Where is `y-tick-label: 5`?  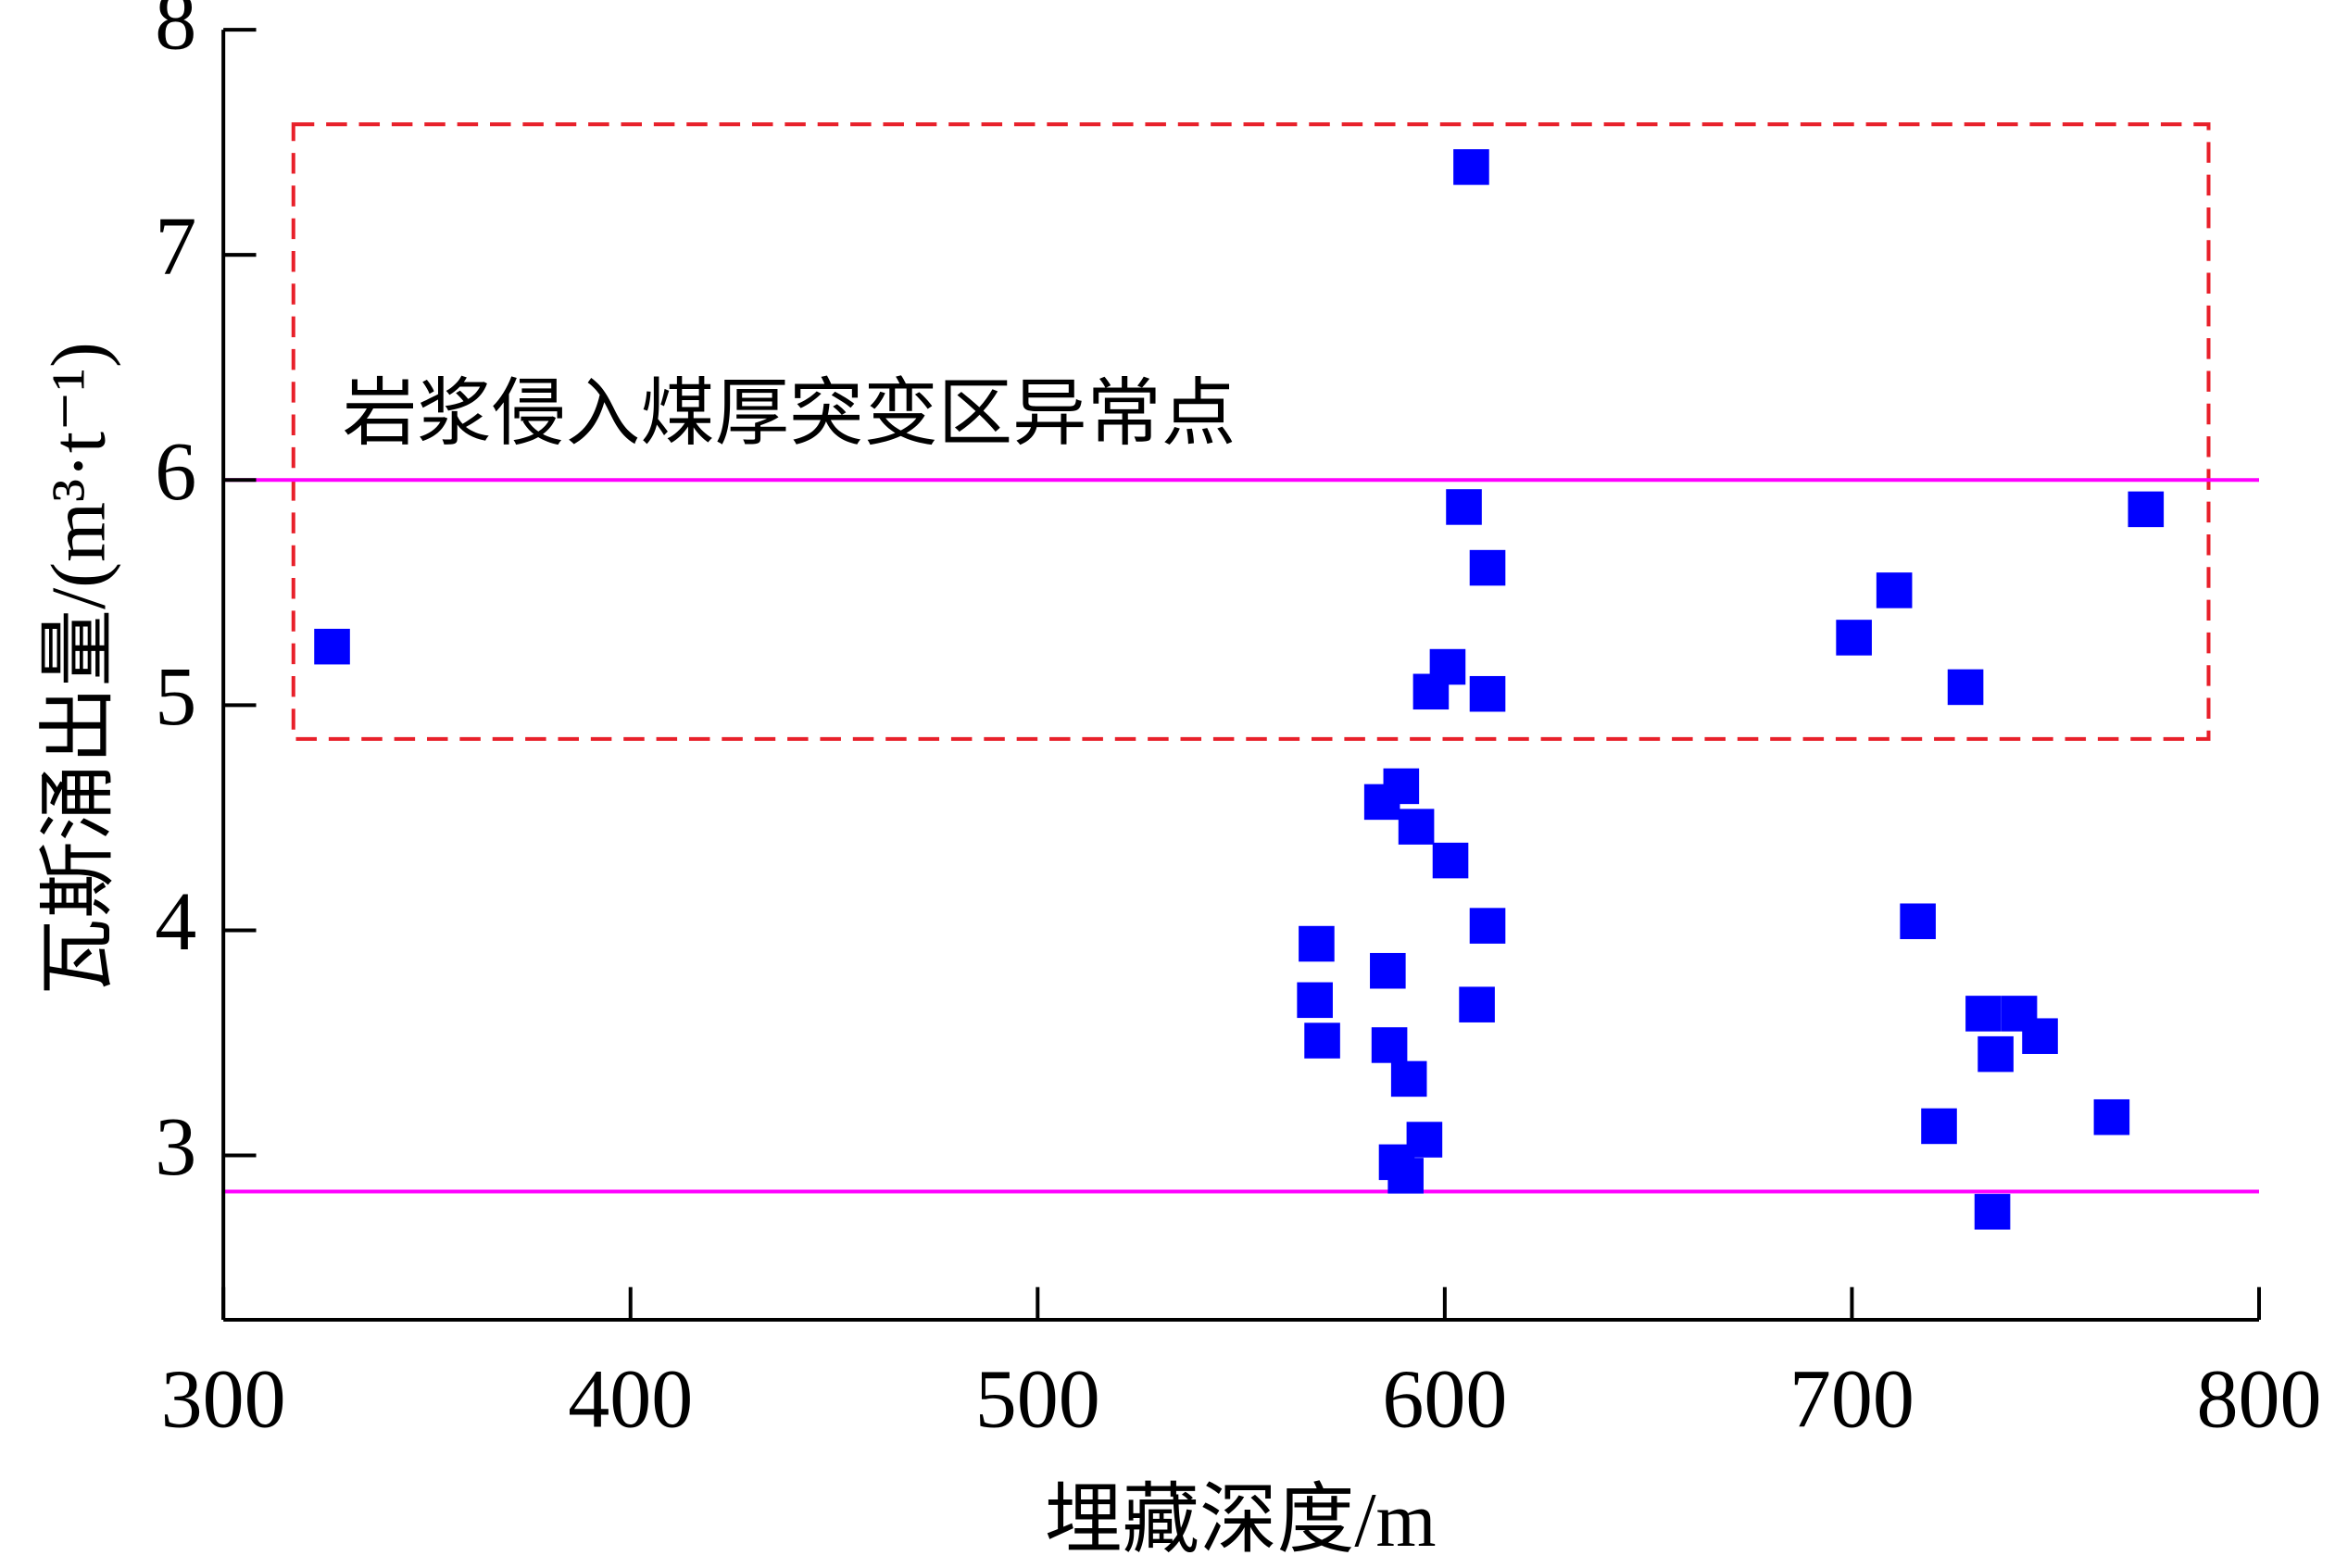
y-tick-label: 5 is located at coordinates (175, 697).